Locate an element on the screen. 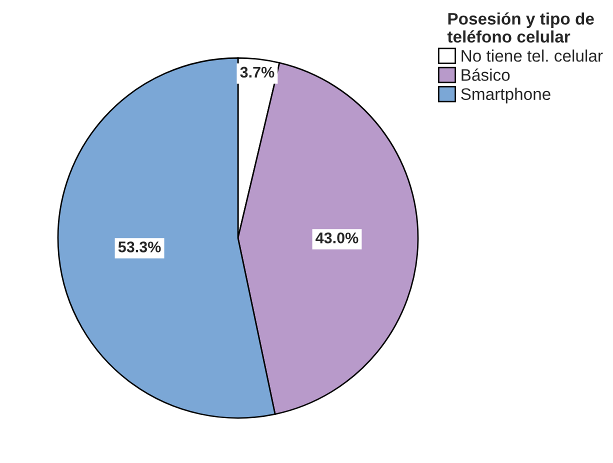 This screenshot has height=463, width=613. legend-label: No tiene tel. celular is located at coordinates (532, 56).